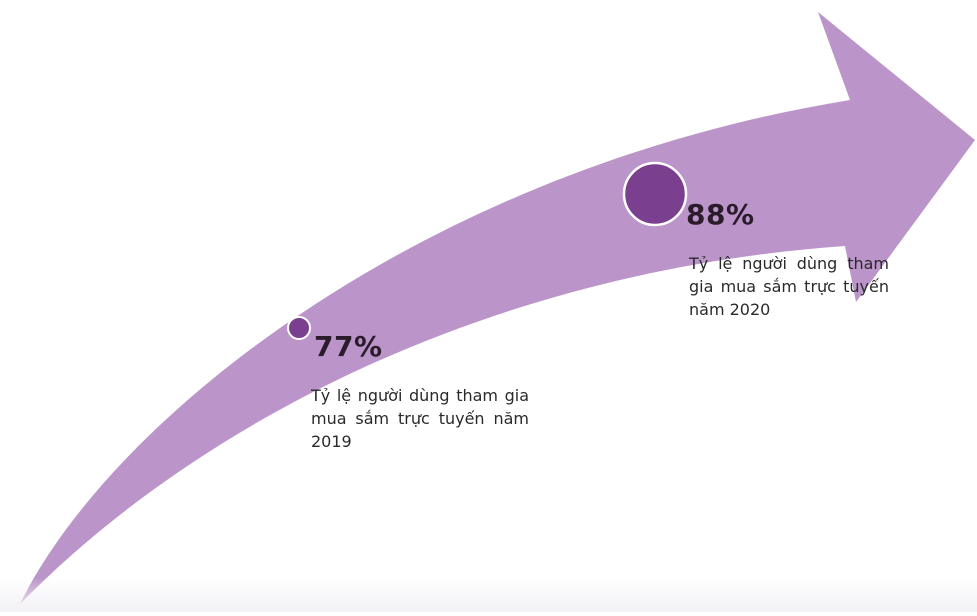 The height and width of the screenshot is (616, 977). Describe the element at coordinates (348, 346) in the screenshot. I see `milestone-2019-value: 77%` at that location.